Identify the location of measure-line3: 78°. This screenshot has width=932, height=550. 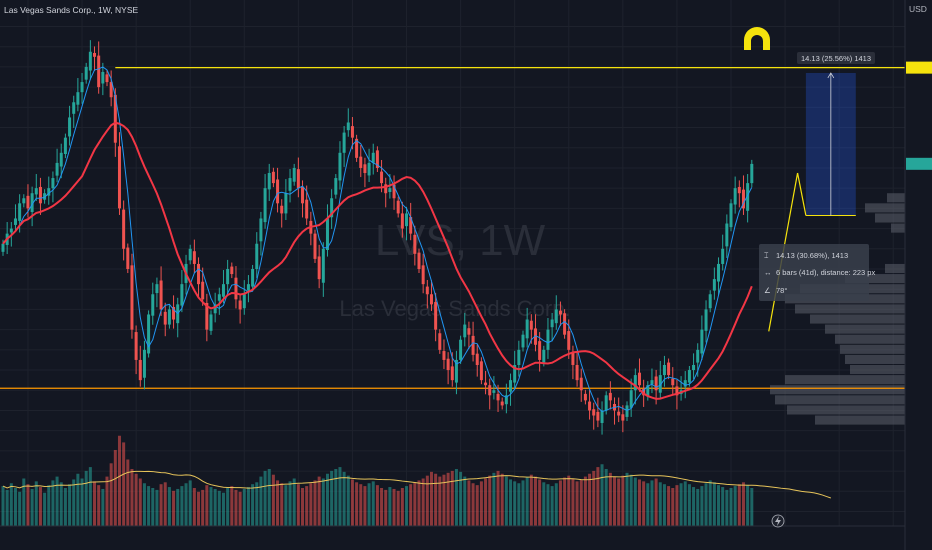
(781, 290).